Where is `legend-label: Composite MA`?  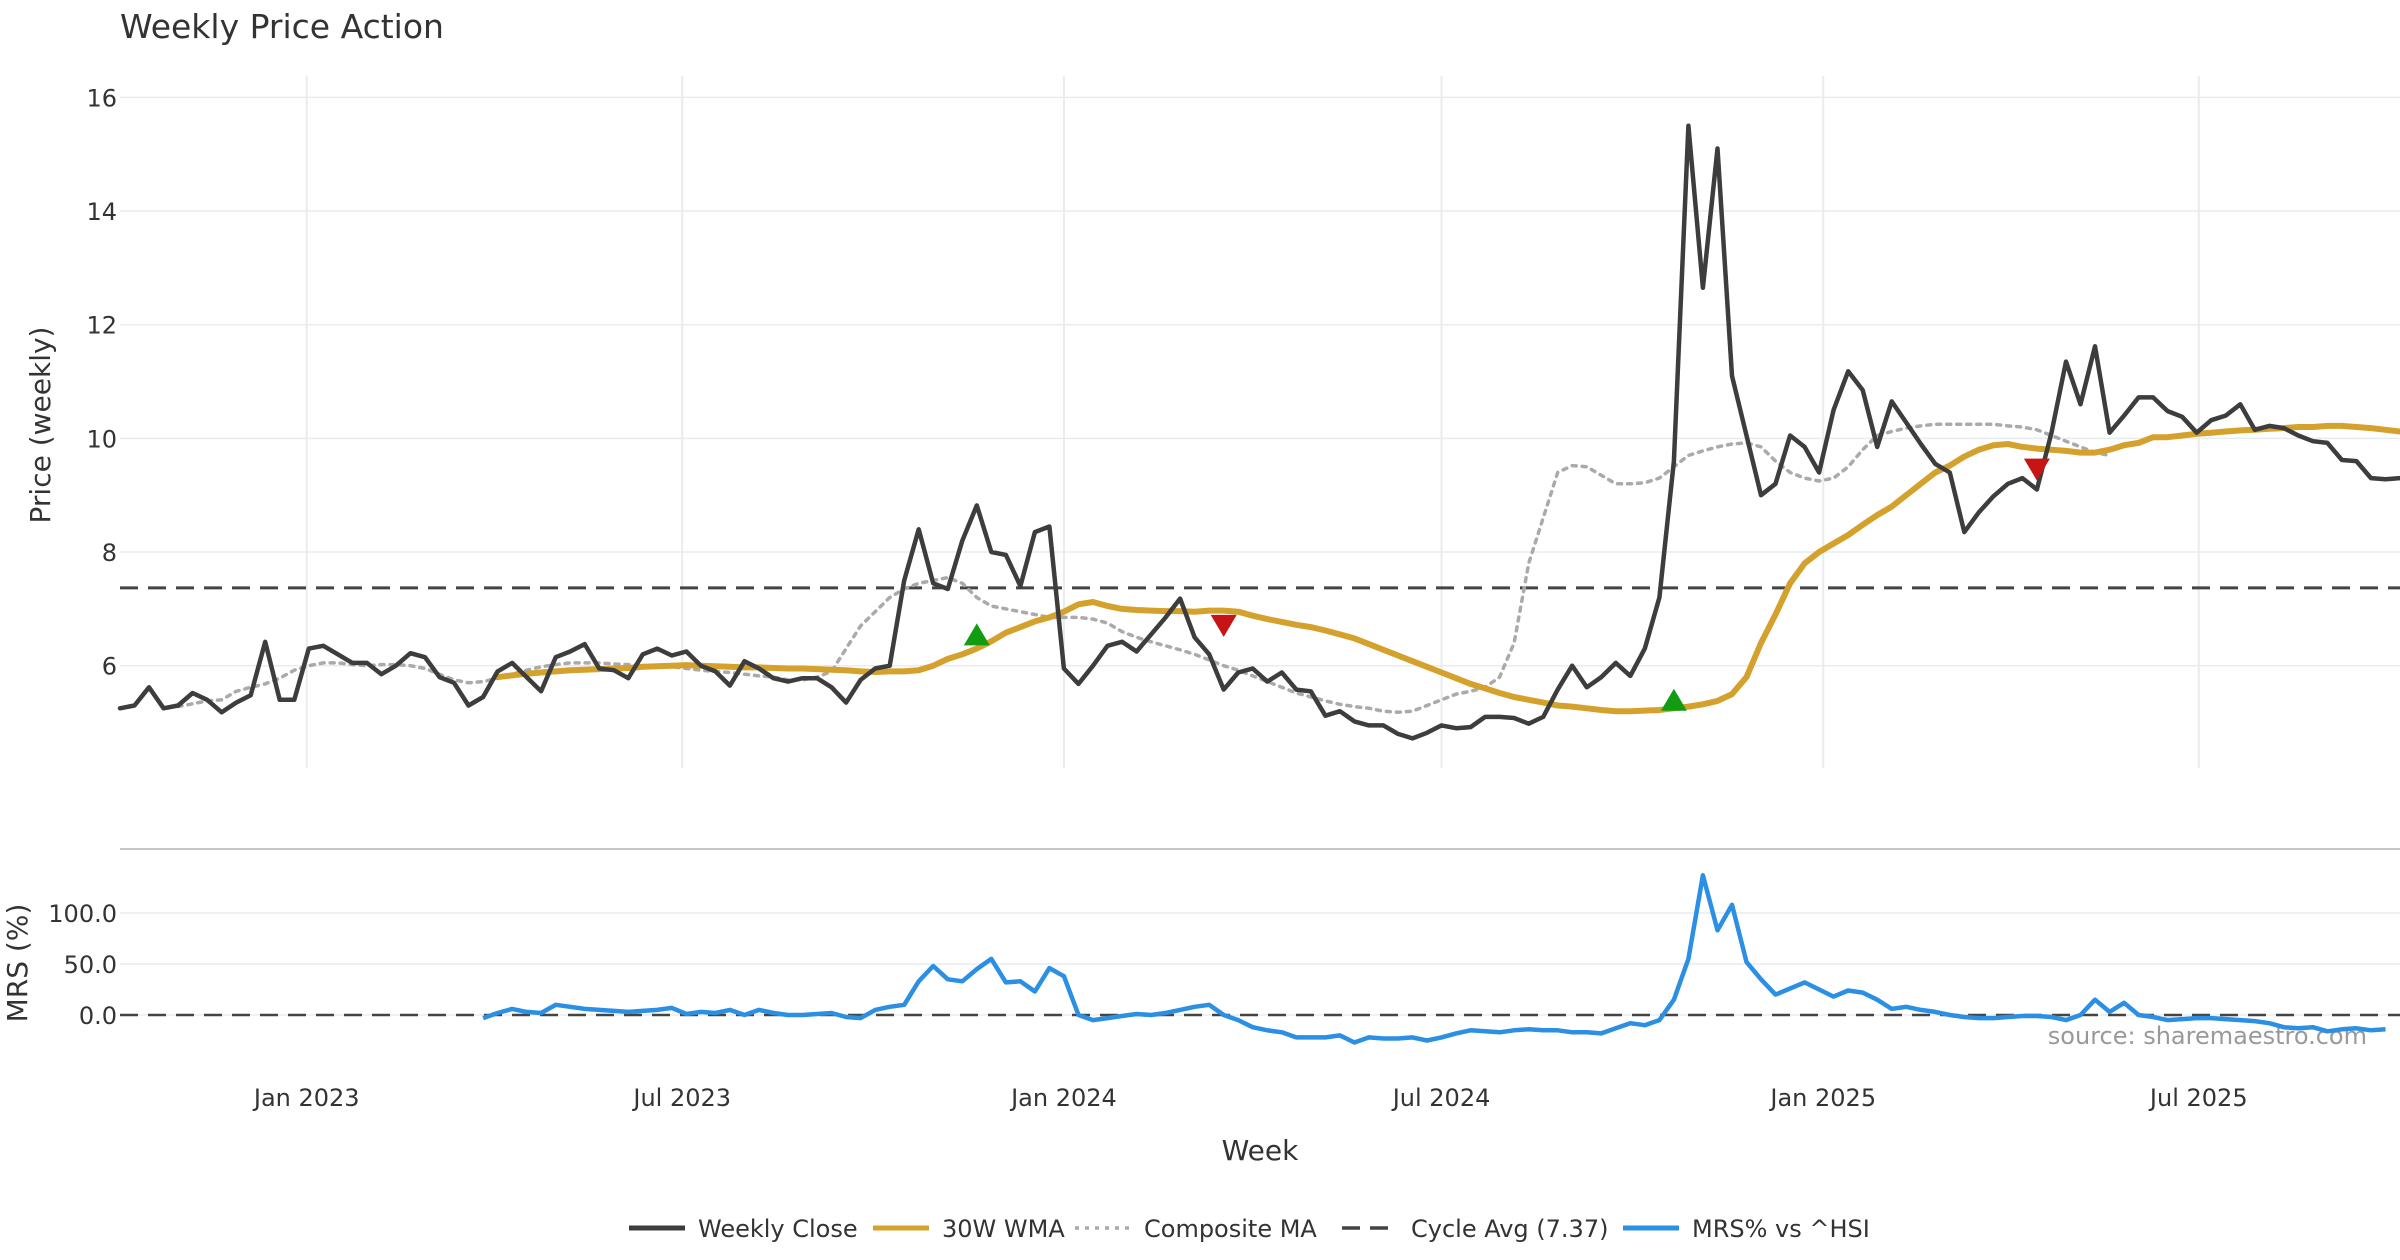 legend-label: Composite MA is located at coordinates (1230, 1229).